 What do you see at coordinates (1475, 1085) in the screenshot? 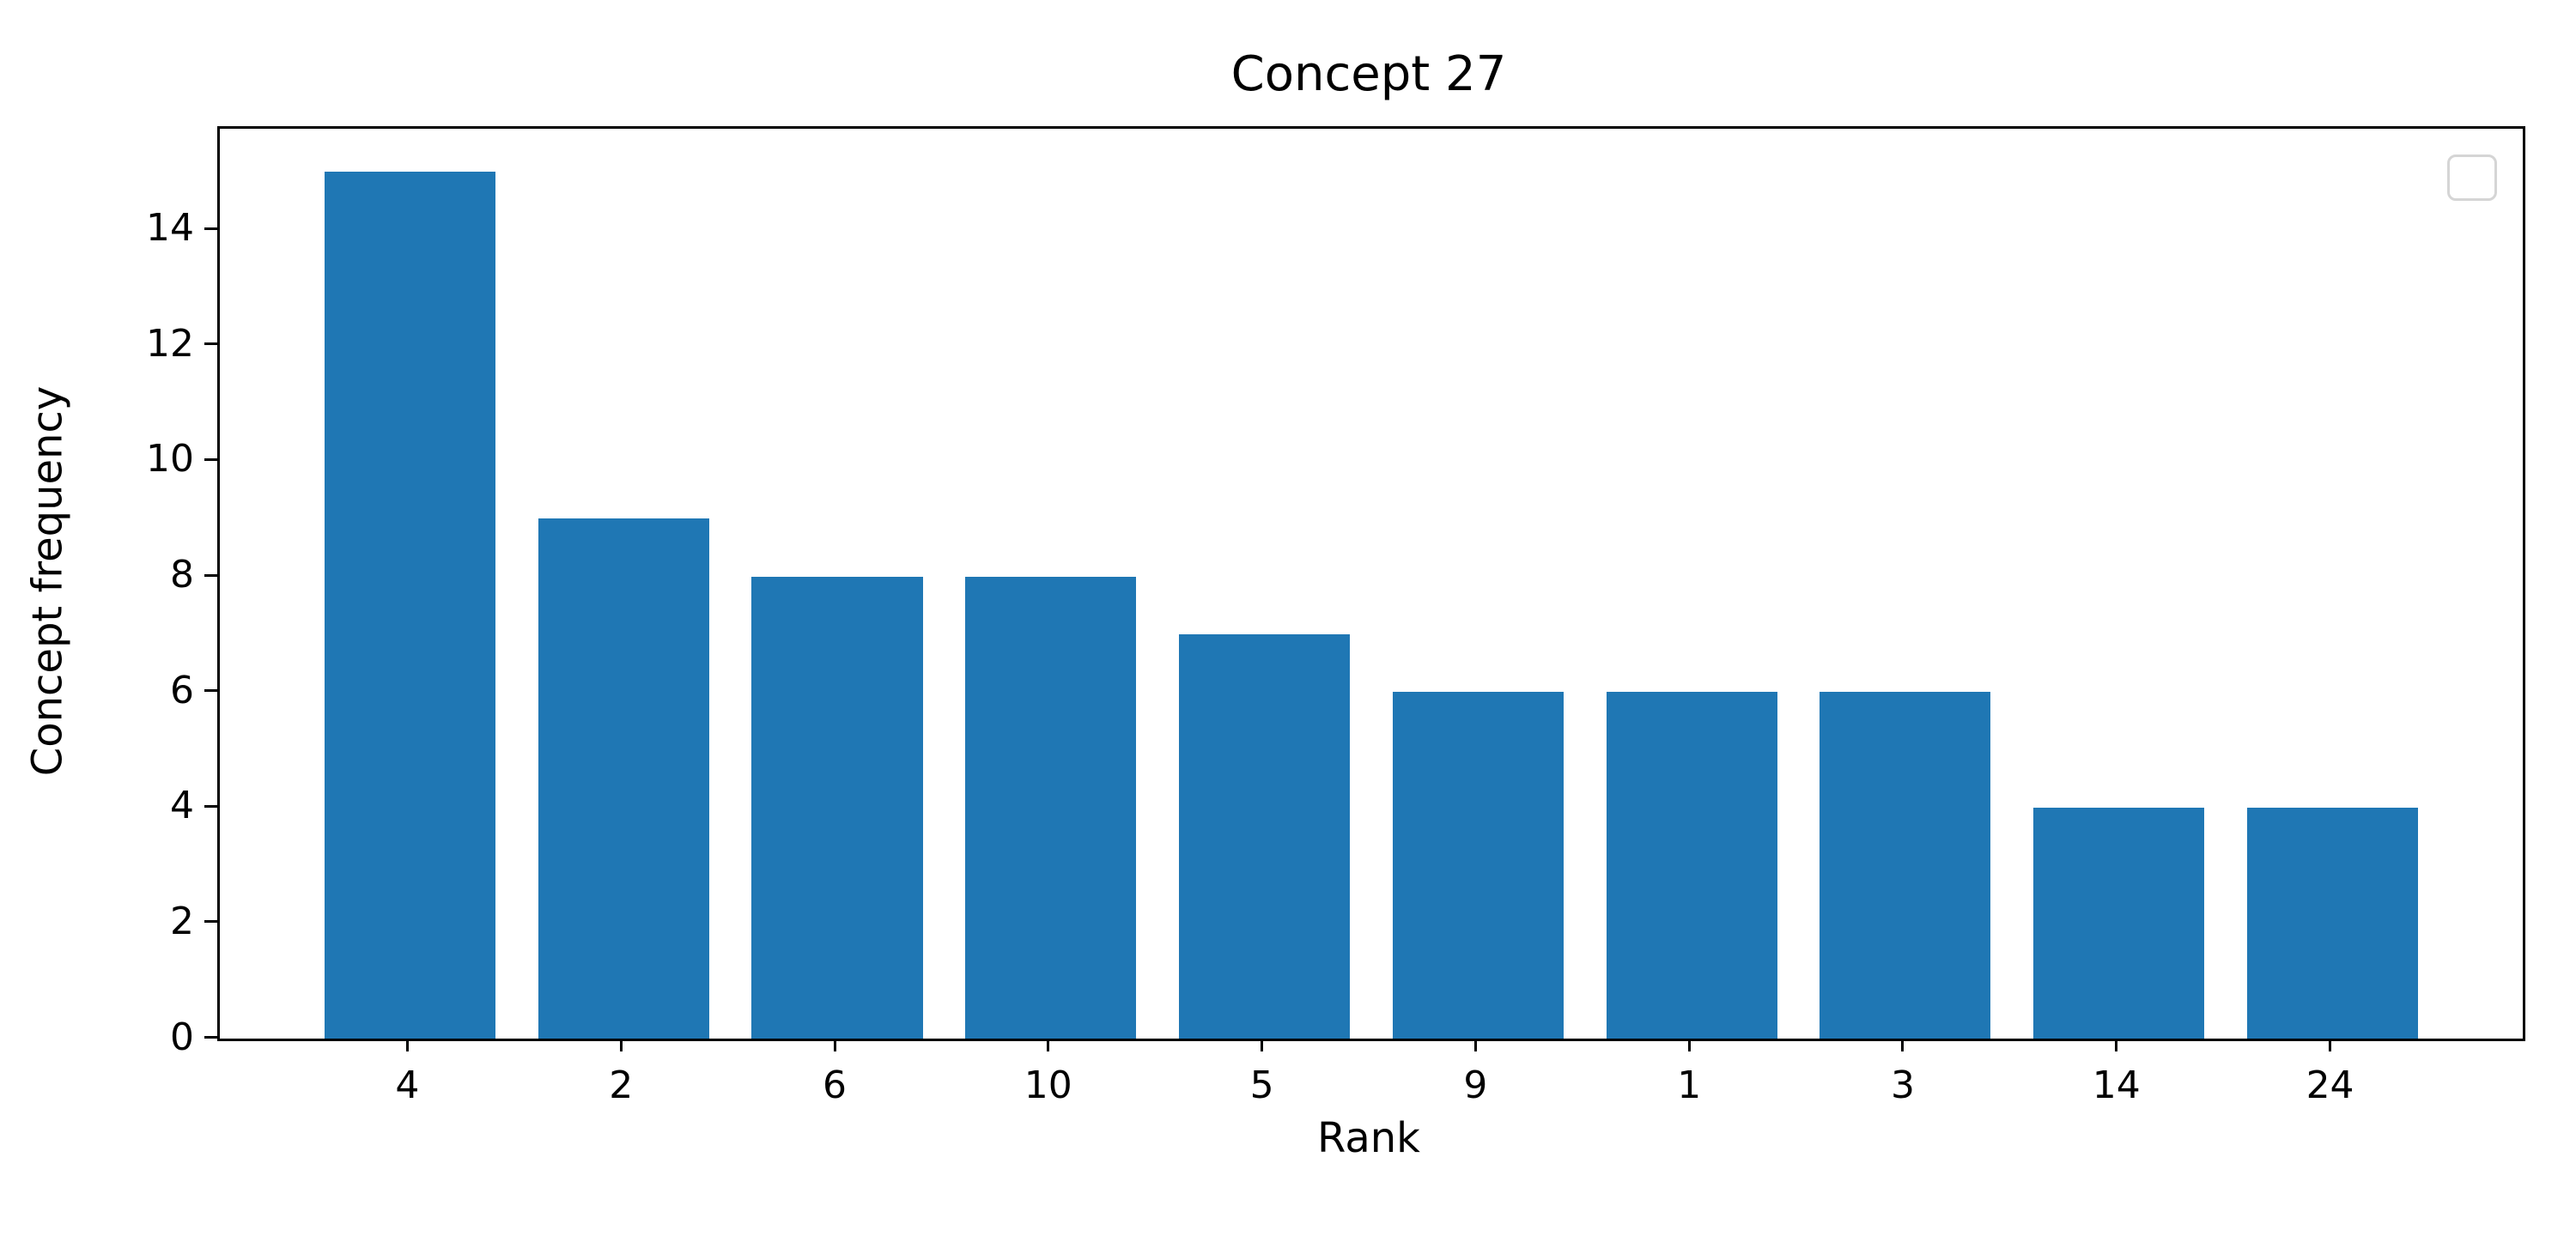
I see `x-tick-label: 9` at bounding box center [1475, 1085].